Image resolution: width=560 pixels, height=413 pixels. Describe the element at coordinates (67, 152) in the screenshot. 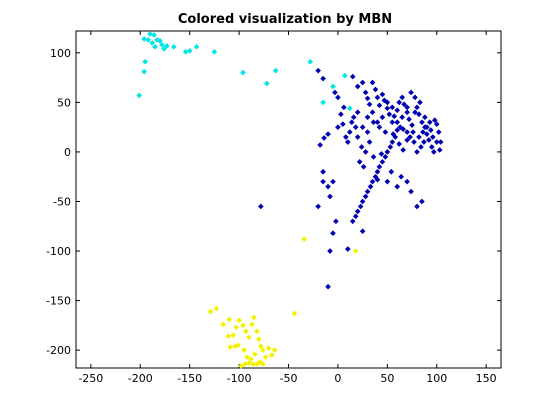

I see `y-tick-label: 0` at that location.